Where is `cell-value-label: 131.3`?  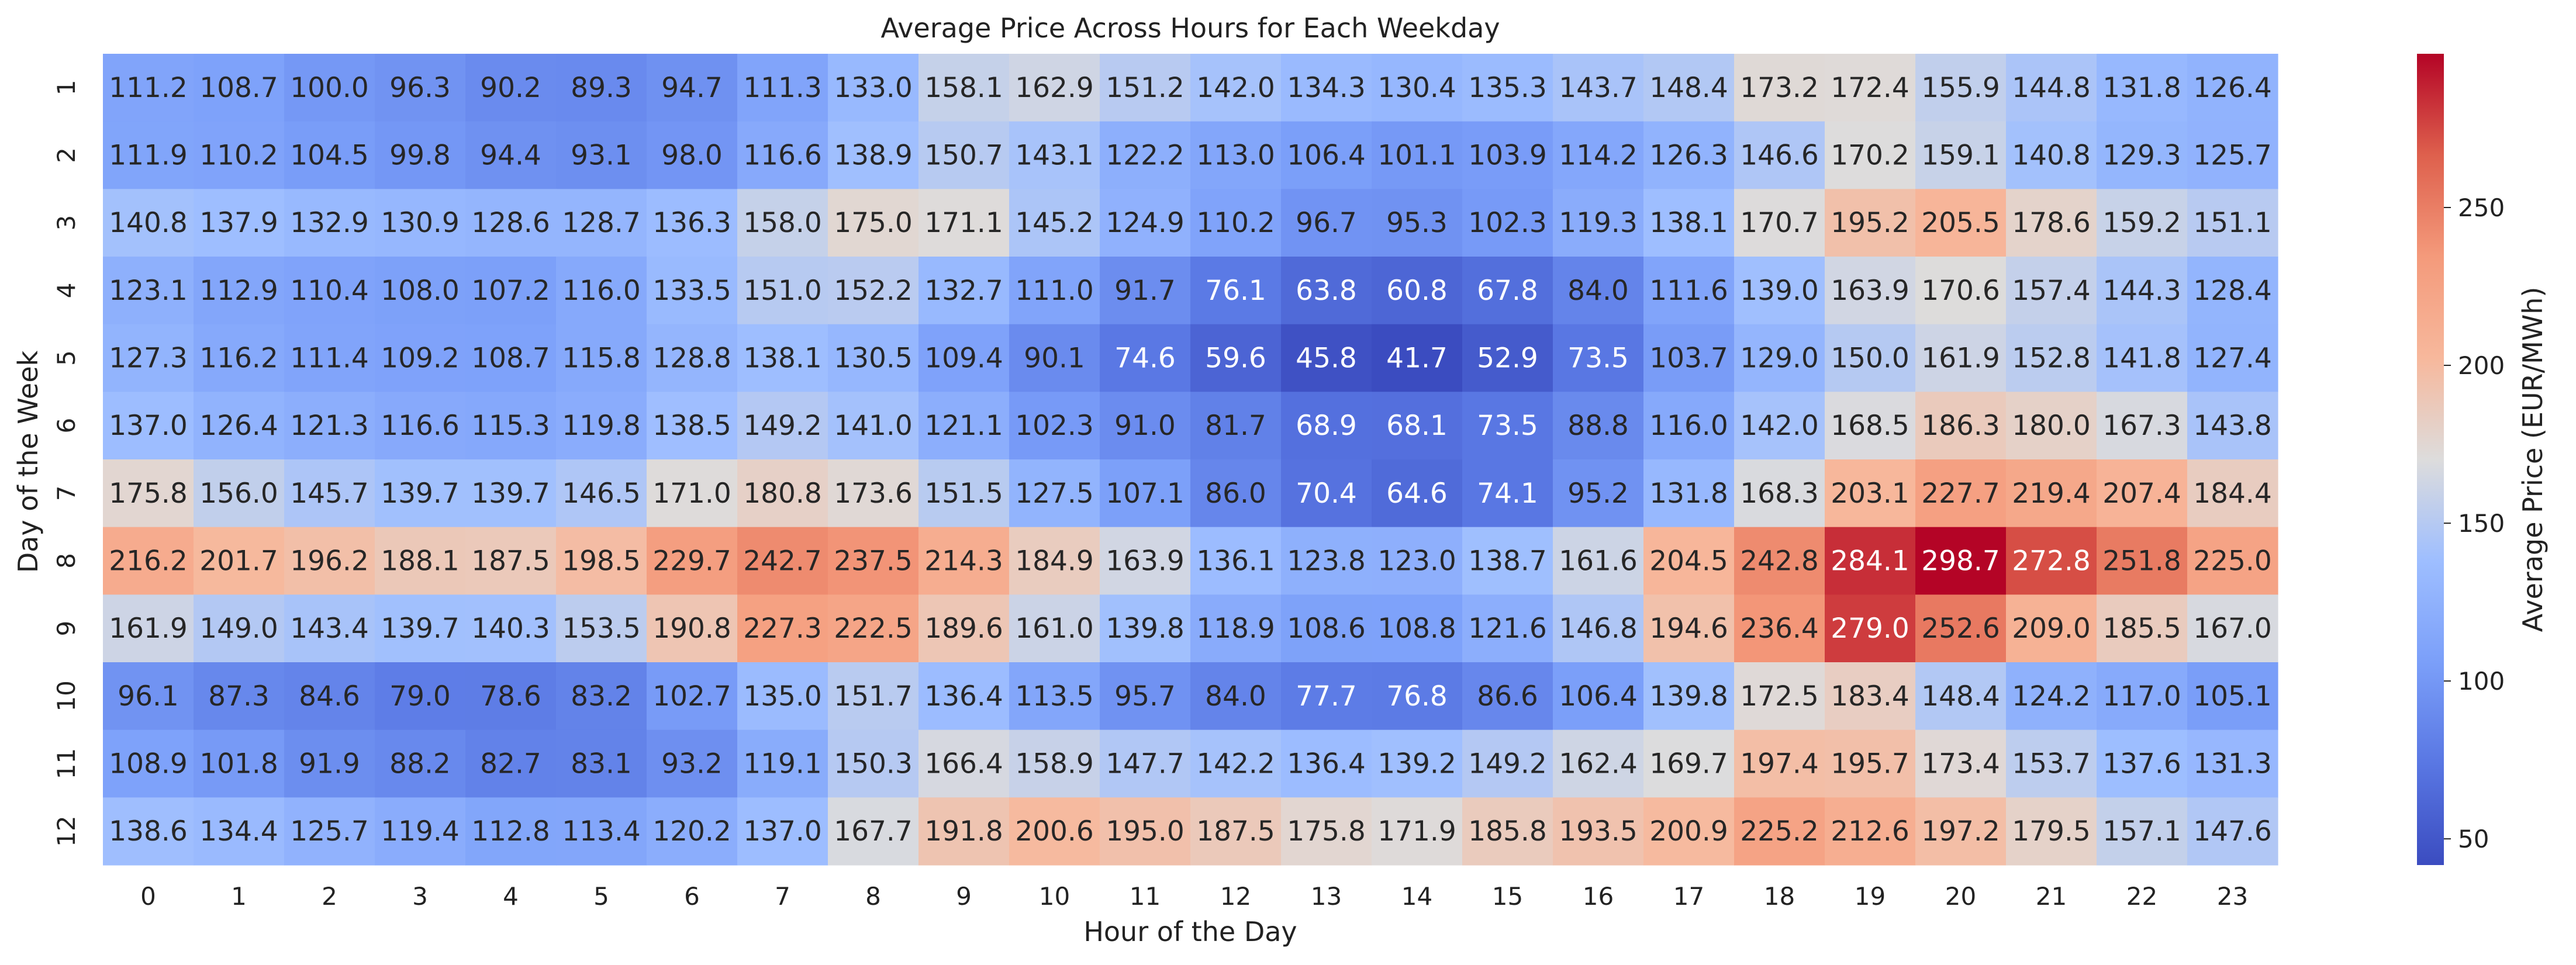
cell-value-label: 131.3 is located at coordinates (2232, 764).